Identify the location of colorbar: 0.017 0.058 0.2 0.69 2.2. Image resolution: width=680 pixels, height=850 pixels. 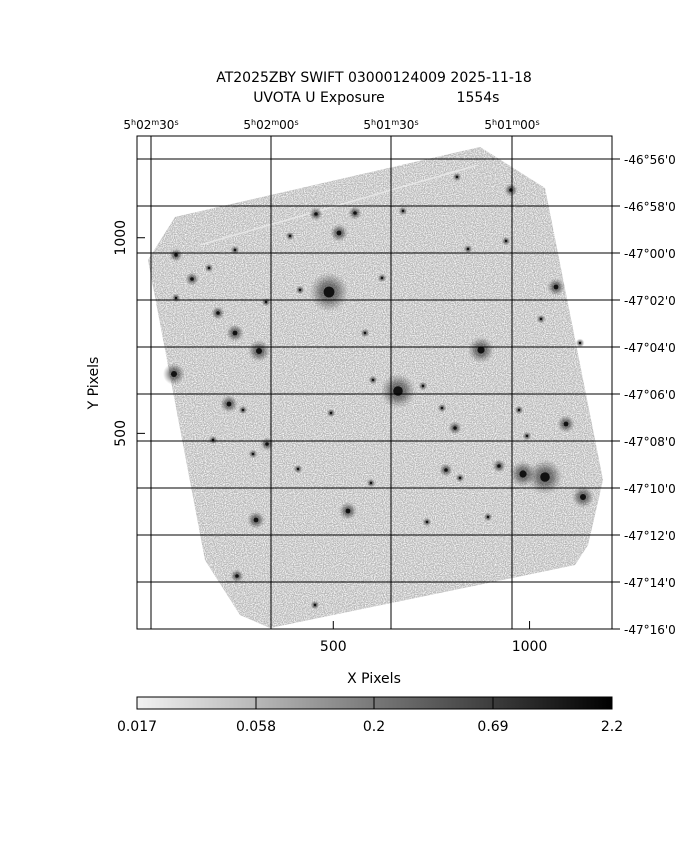
(370, 715).